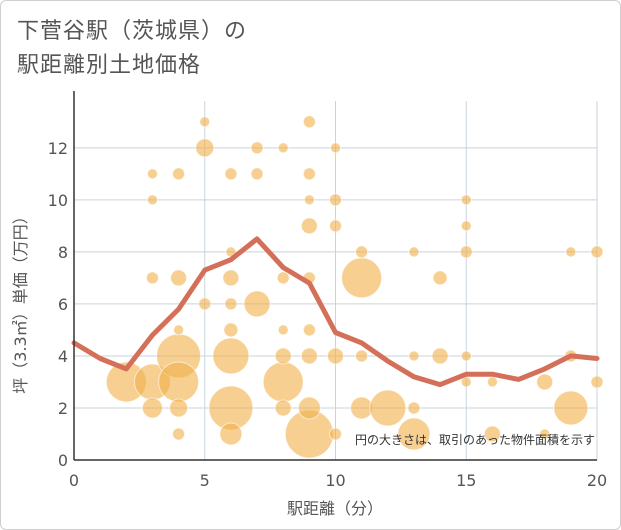 This screenshot has width=621, height=530. What do you see at coordinates (132, 49) in the screenshot?
I see `chart-title: 下菅谷駅（茨城県）の 駅距離別土地価格` at bounding box center [132, 49].